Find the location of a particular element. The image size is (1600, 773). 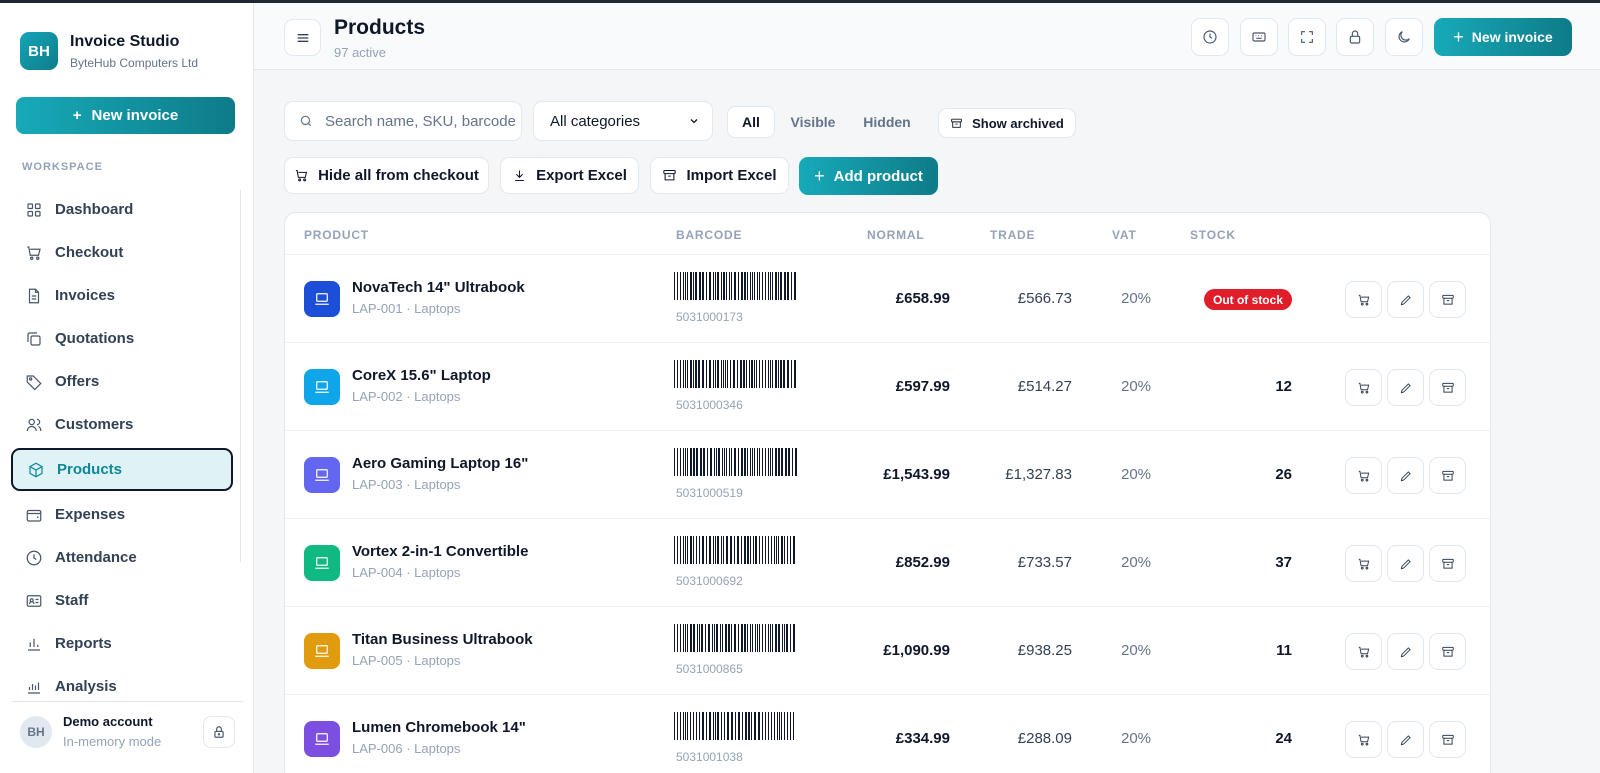

archive-icon is located at coordinates (1447, 299).